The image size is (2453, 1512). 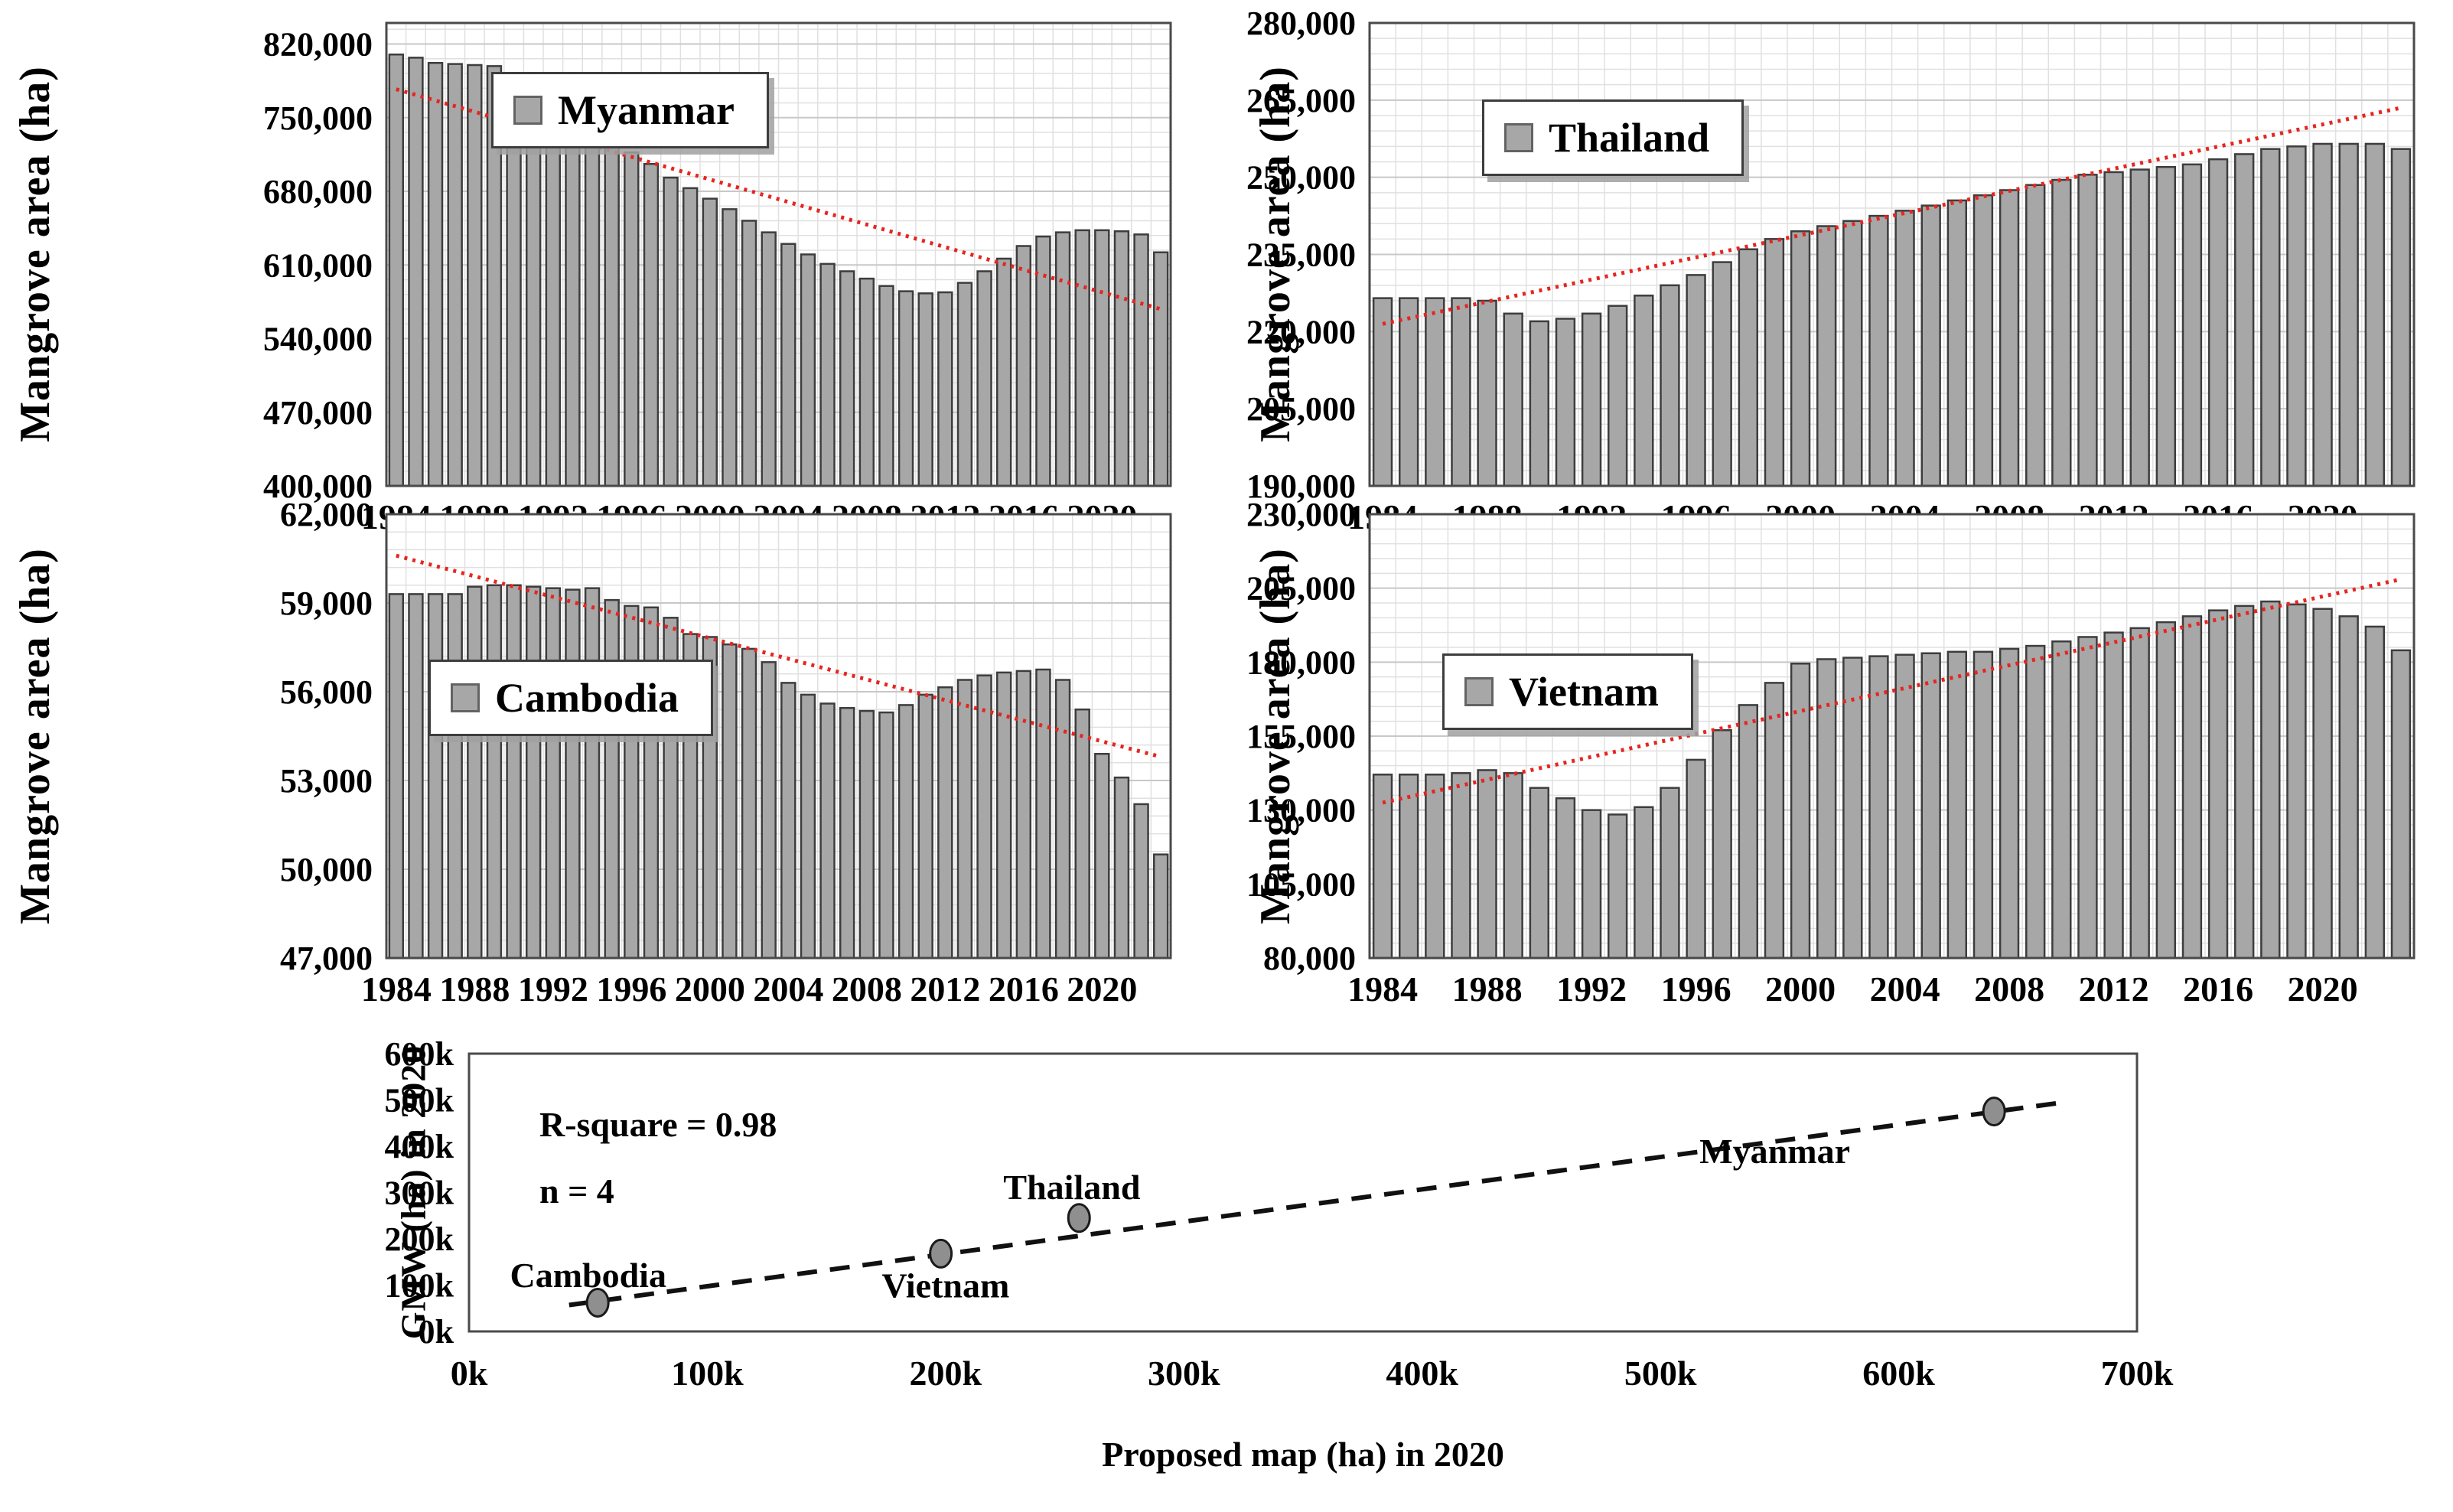 I want to click on legend-label: Cambodia, so click(x=587, y=698).